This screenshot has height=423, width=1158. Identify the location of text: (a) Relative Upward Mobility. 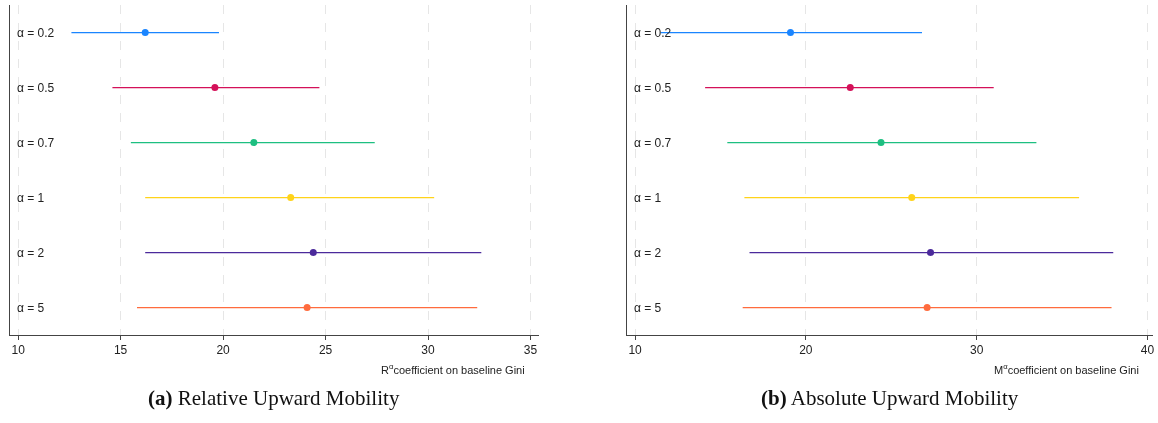
(274, 398).